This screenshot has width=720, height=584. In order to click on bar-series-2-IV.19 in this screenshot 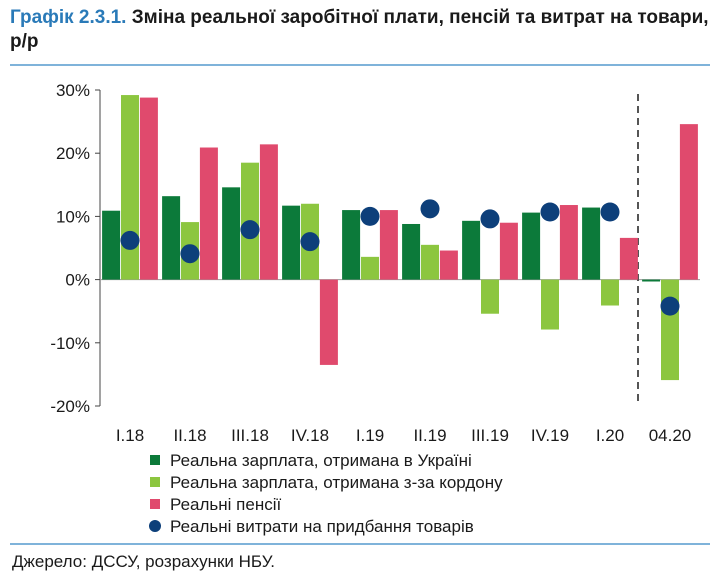, I will do `click(550, 304)`.